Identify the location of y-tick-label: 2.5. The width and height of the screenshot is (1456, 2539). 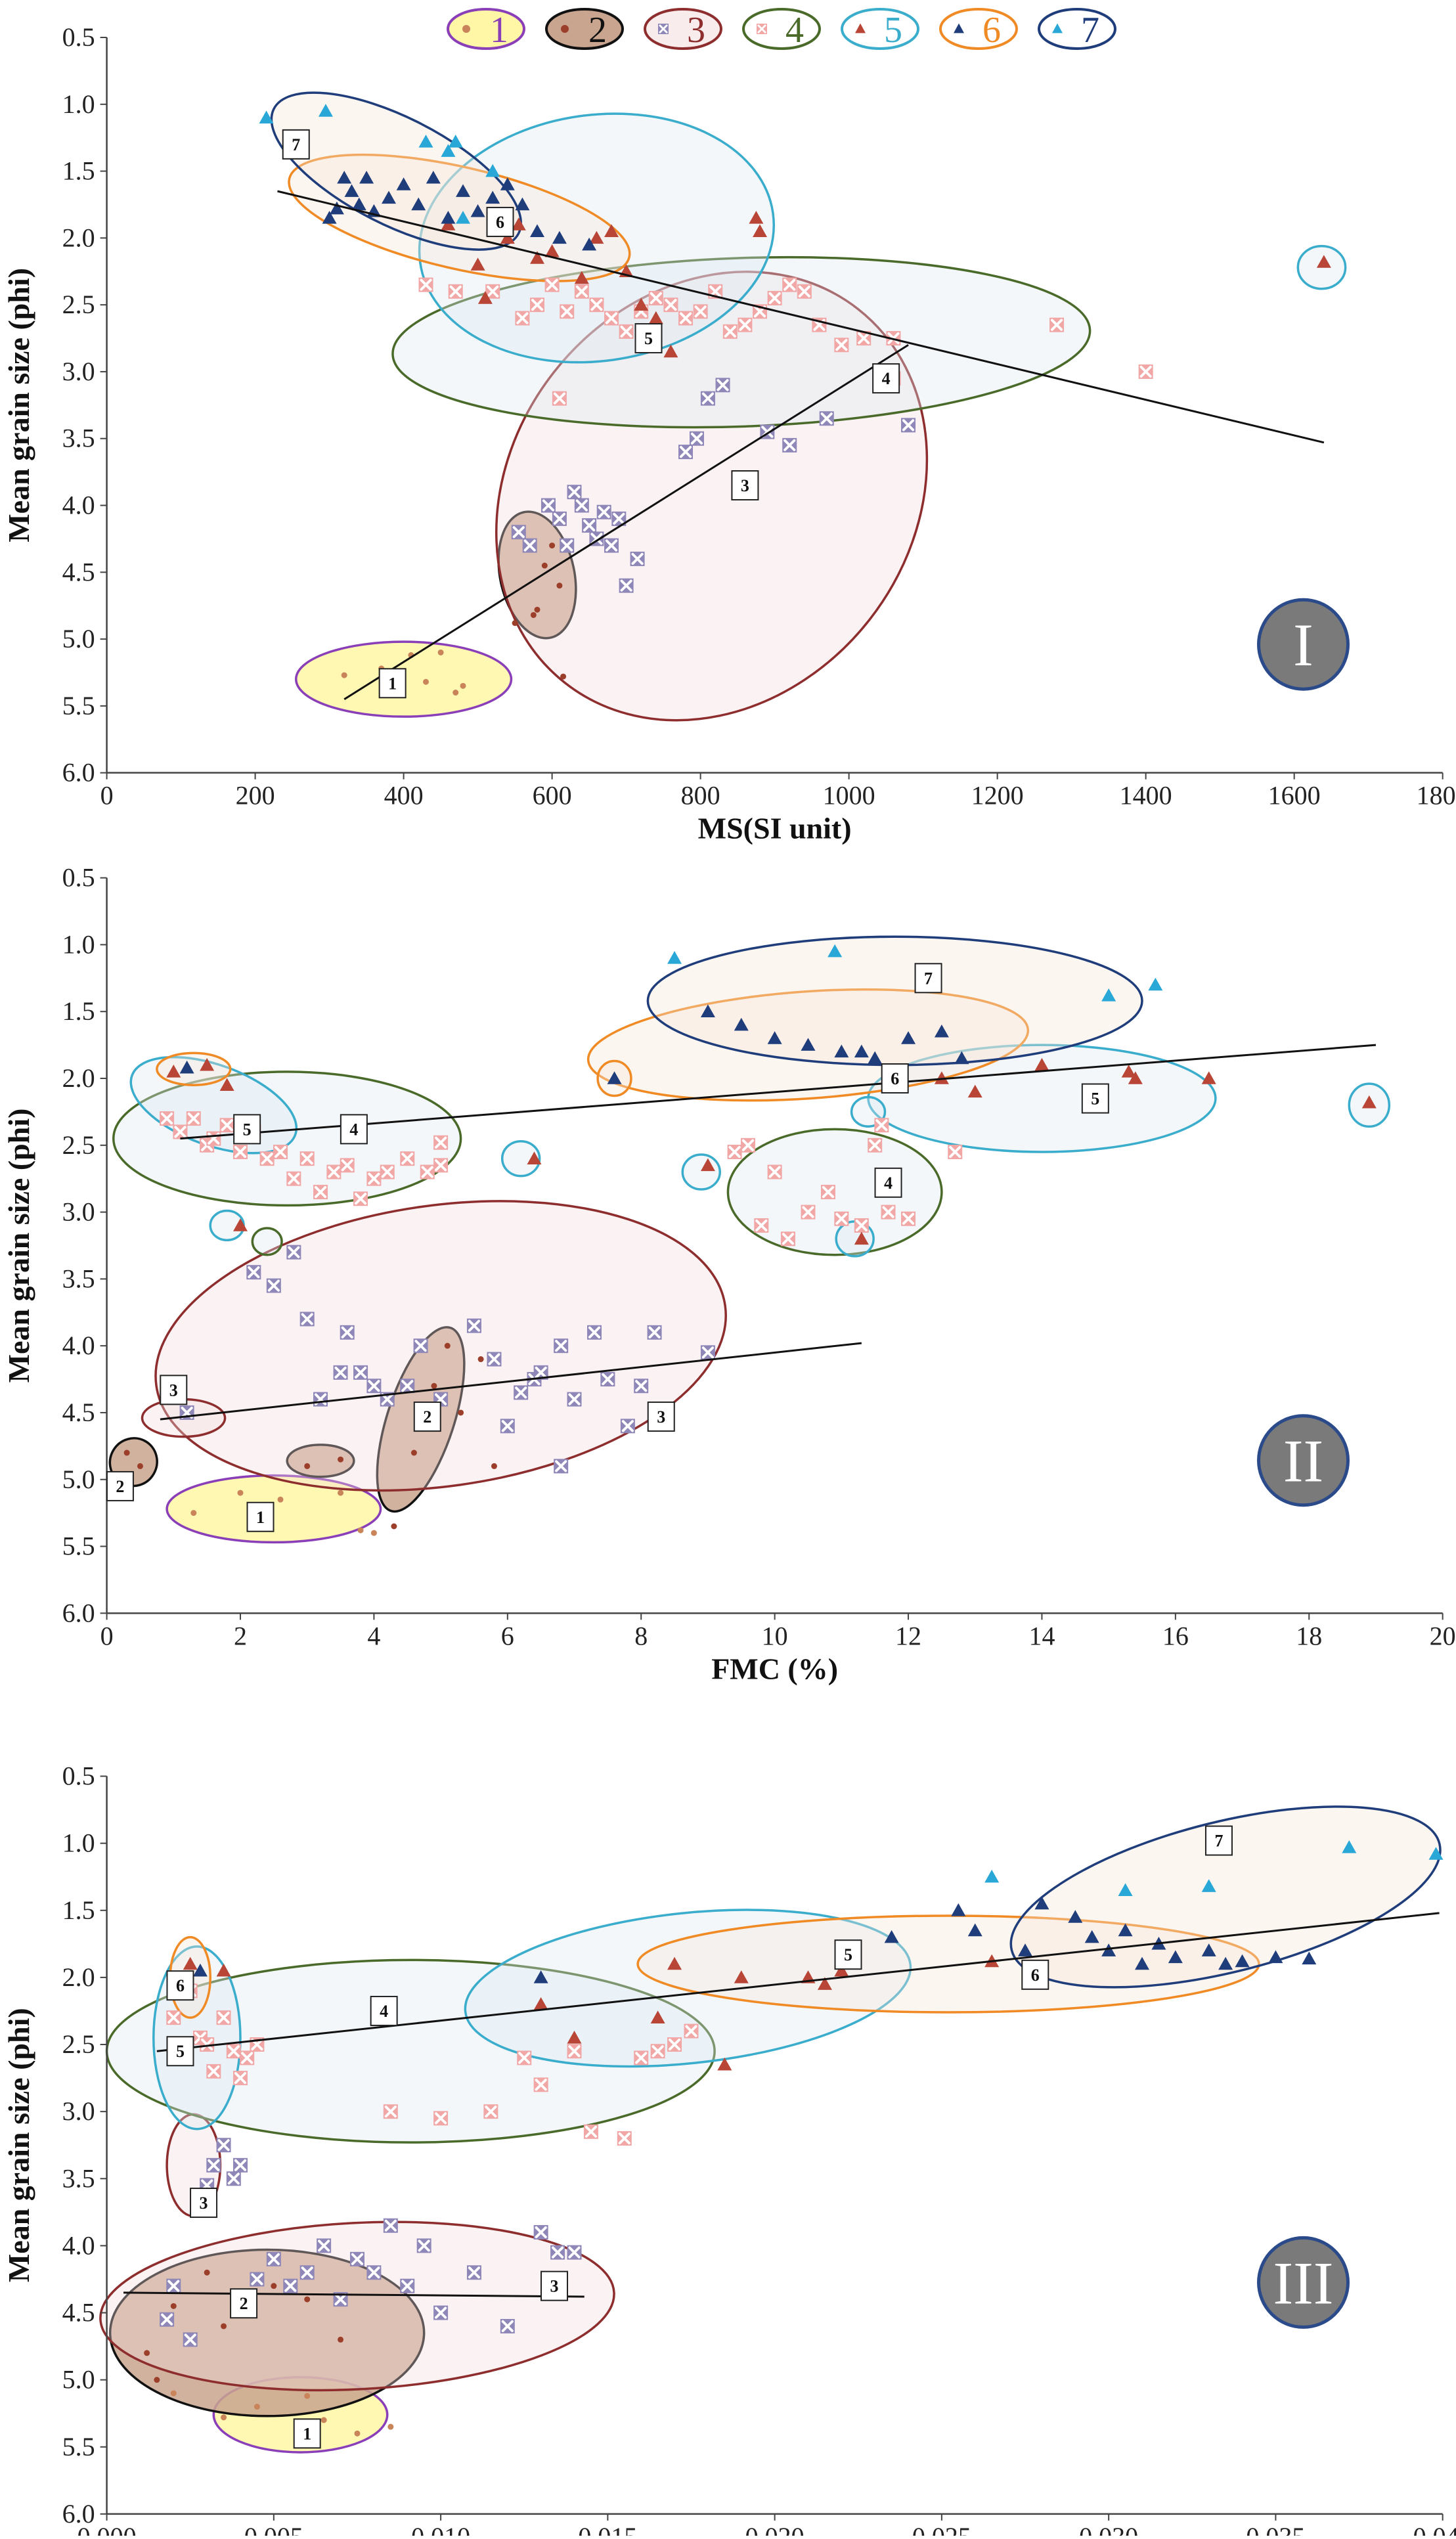
(78, 2044).